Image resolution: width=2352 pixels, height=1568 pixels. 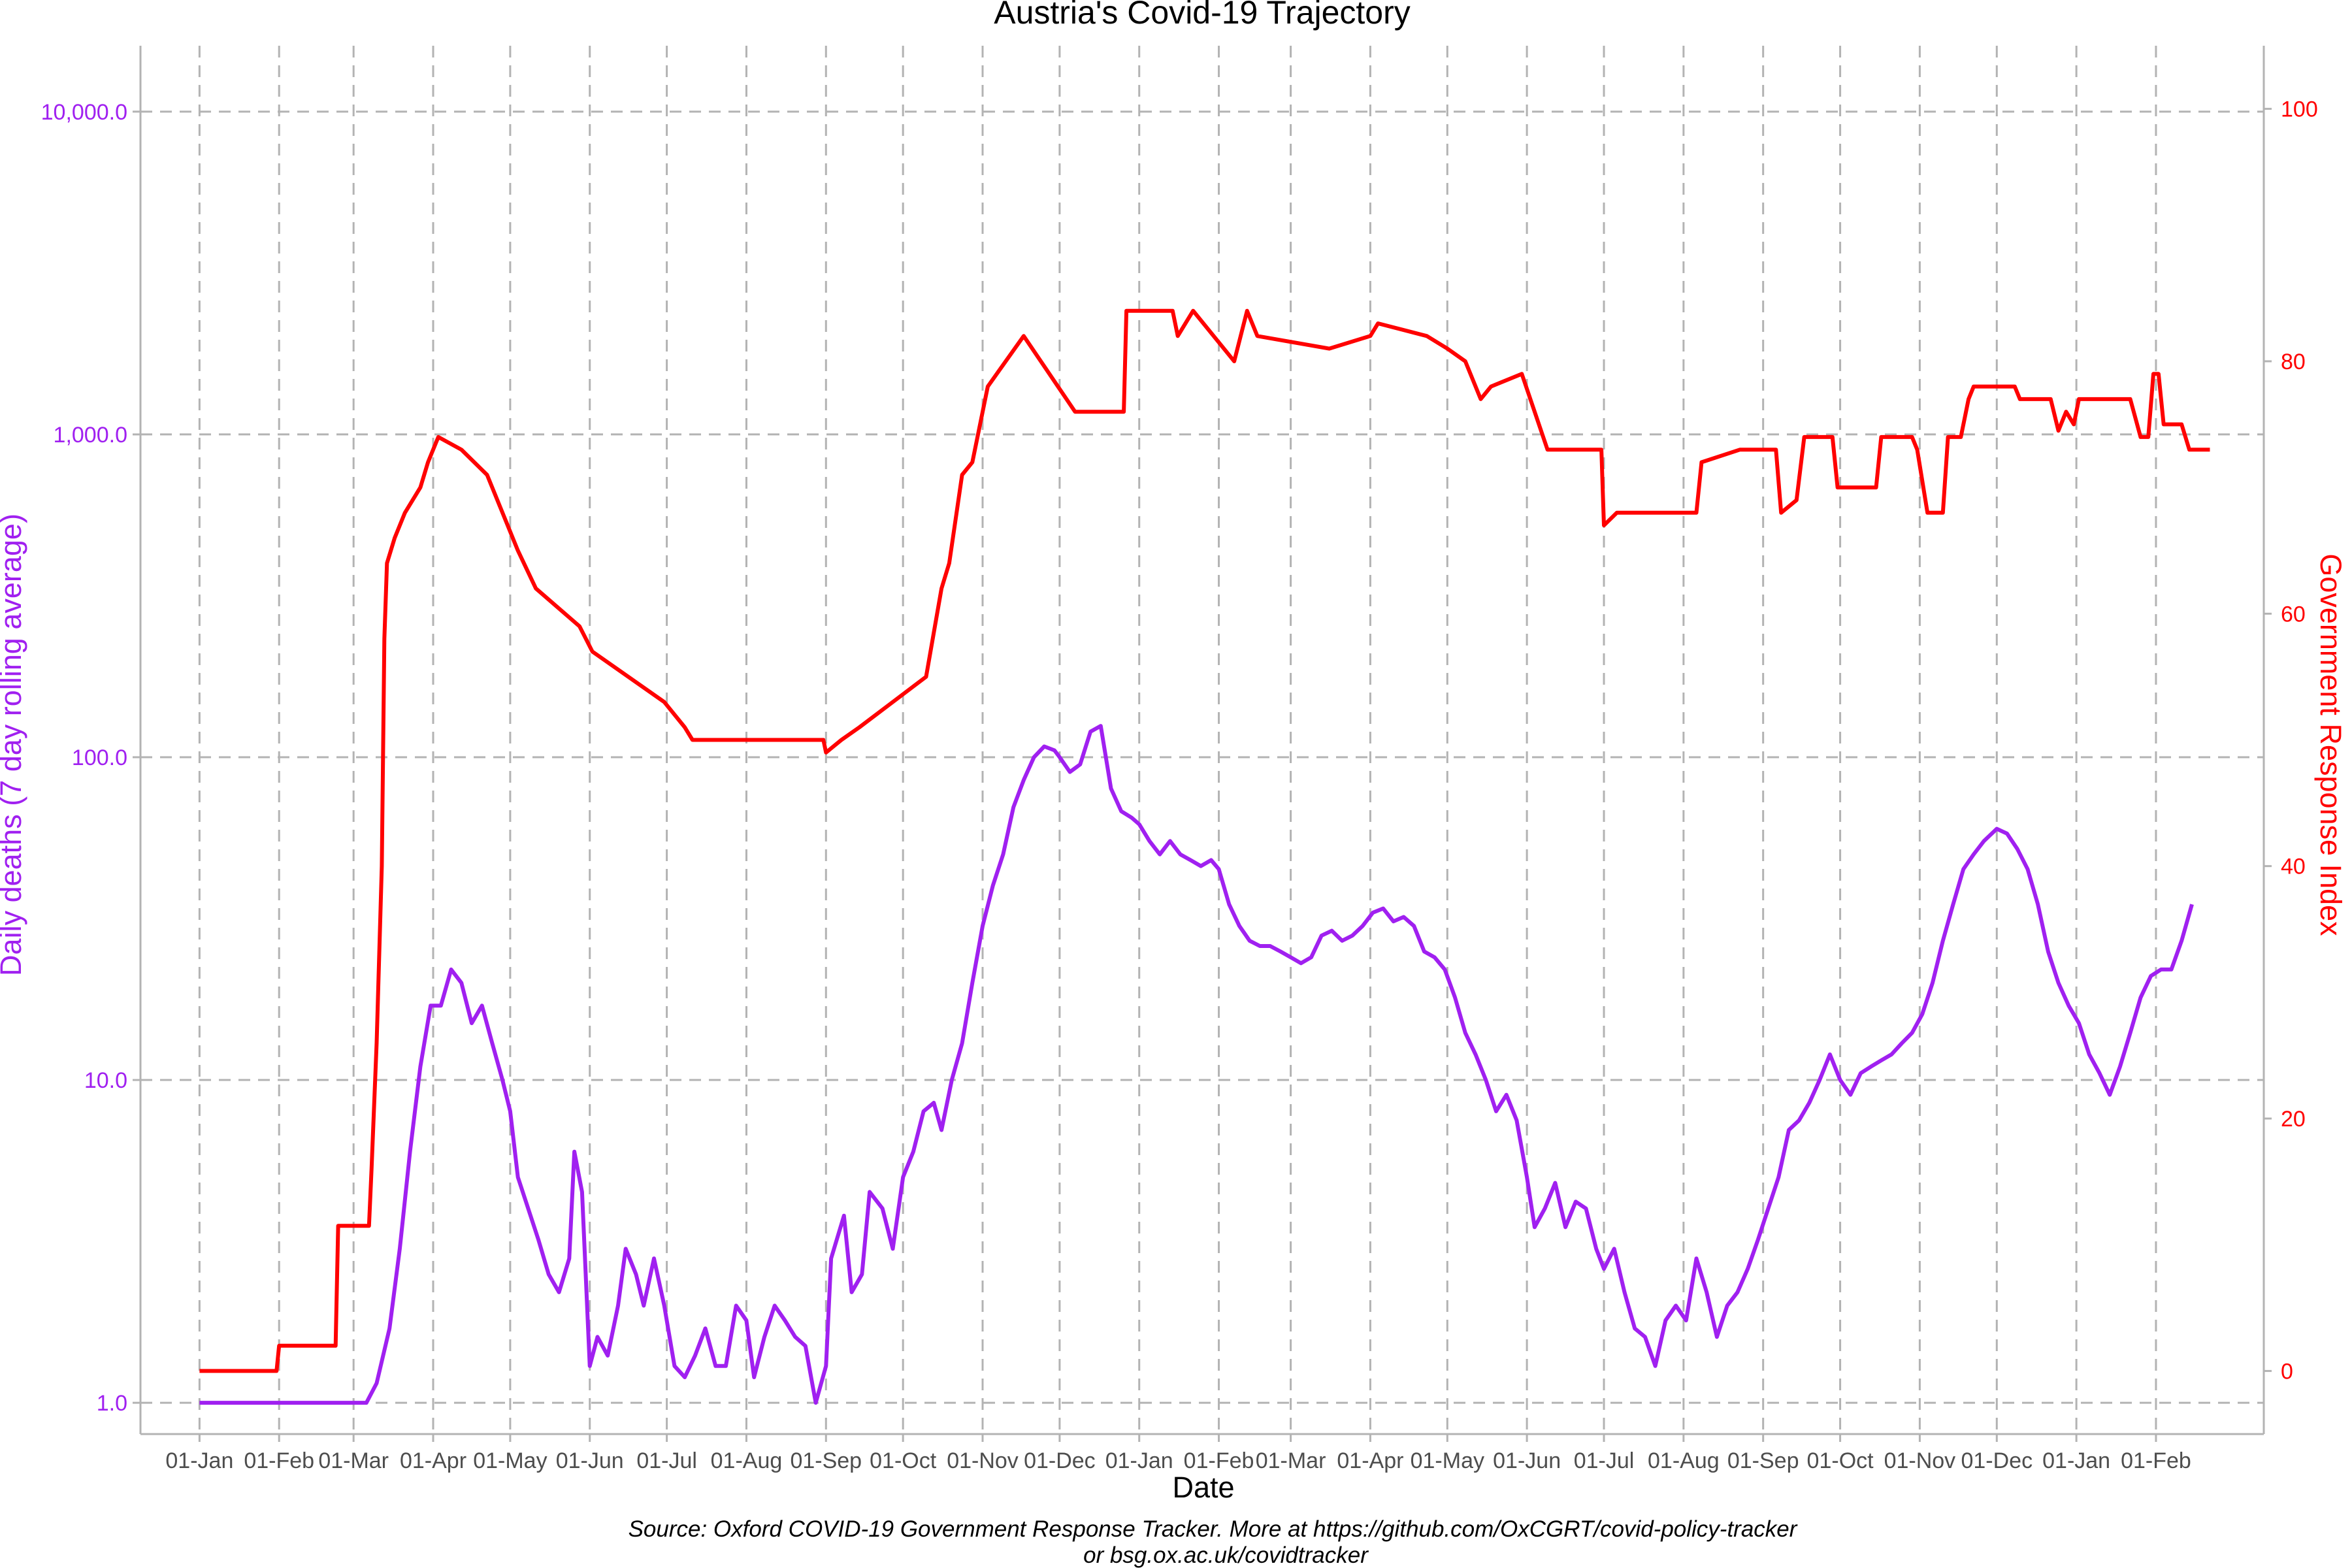 What do you see at coordinates (2293, 362) in the screenshot?
I see `y-right-tick-label: 80` at bounding box center [2293, 362].